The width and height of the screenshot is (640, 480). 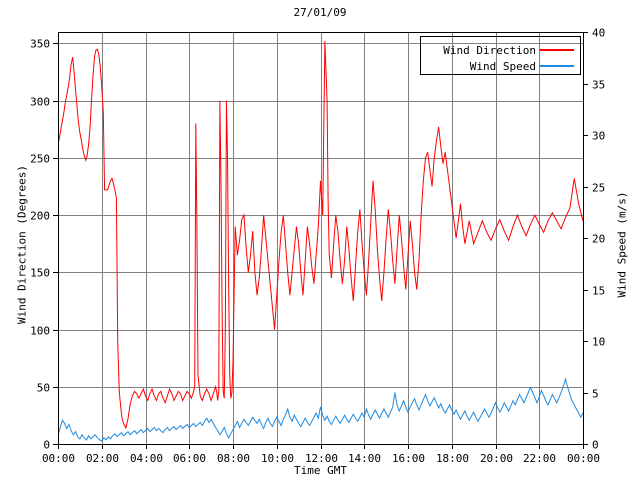 I want to click on legend-label: Wind Speed, so click(x=503, y=66).